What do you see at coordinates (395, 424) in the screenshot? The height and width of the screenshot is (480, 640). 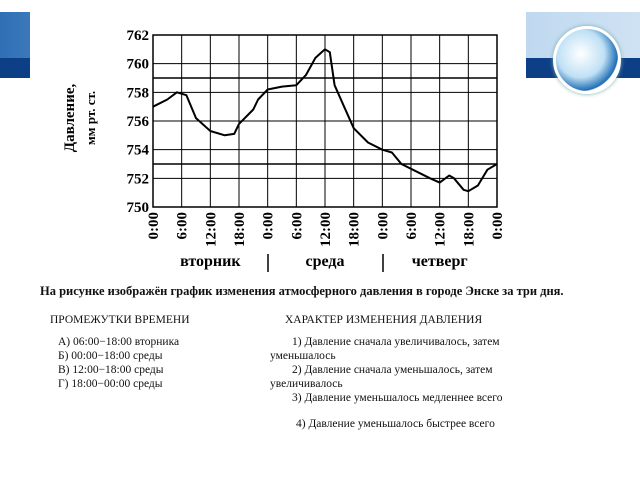 I see `right-item: 4) Давление уменьшалось быстрее всего` at bounding box center [395, 424].